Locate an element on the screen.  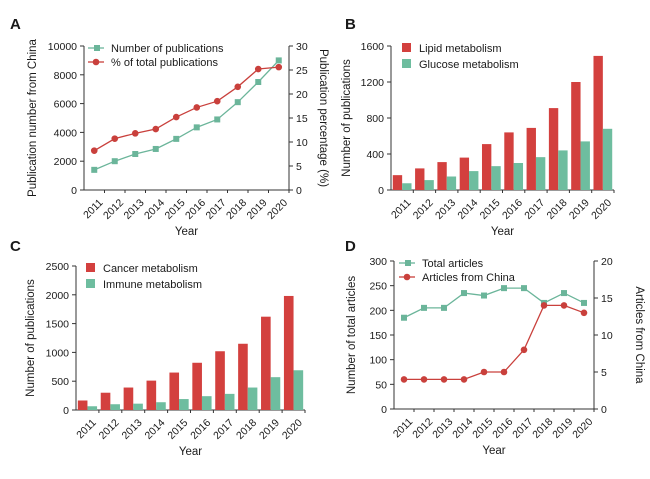
legend-item: Number of publications is located at coordinates (156, 49).